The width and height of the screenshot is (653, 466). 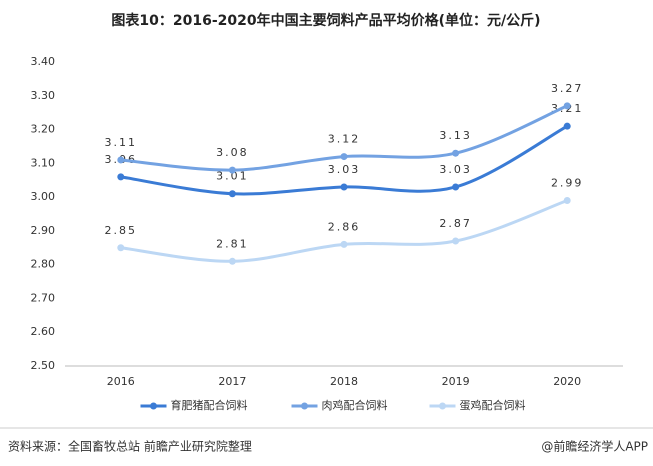 What do you see at coordinates (232, 243) in the screenshot?
I see `value-label: 2.81` at bounding box center [232, 243].